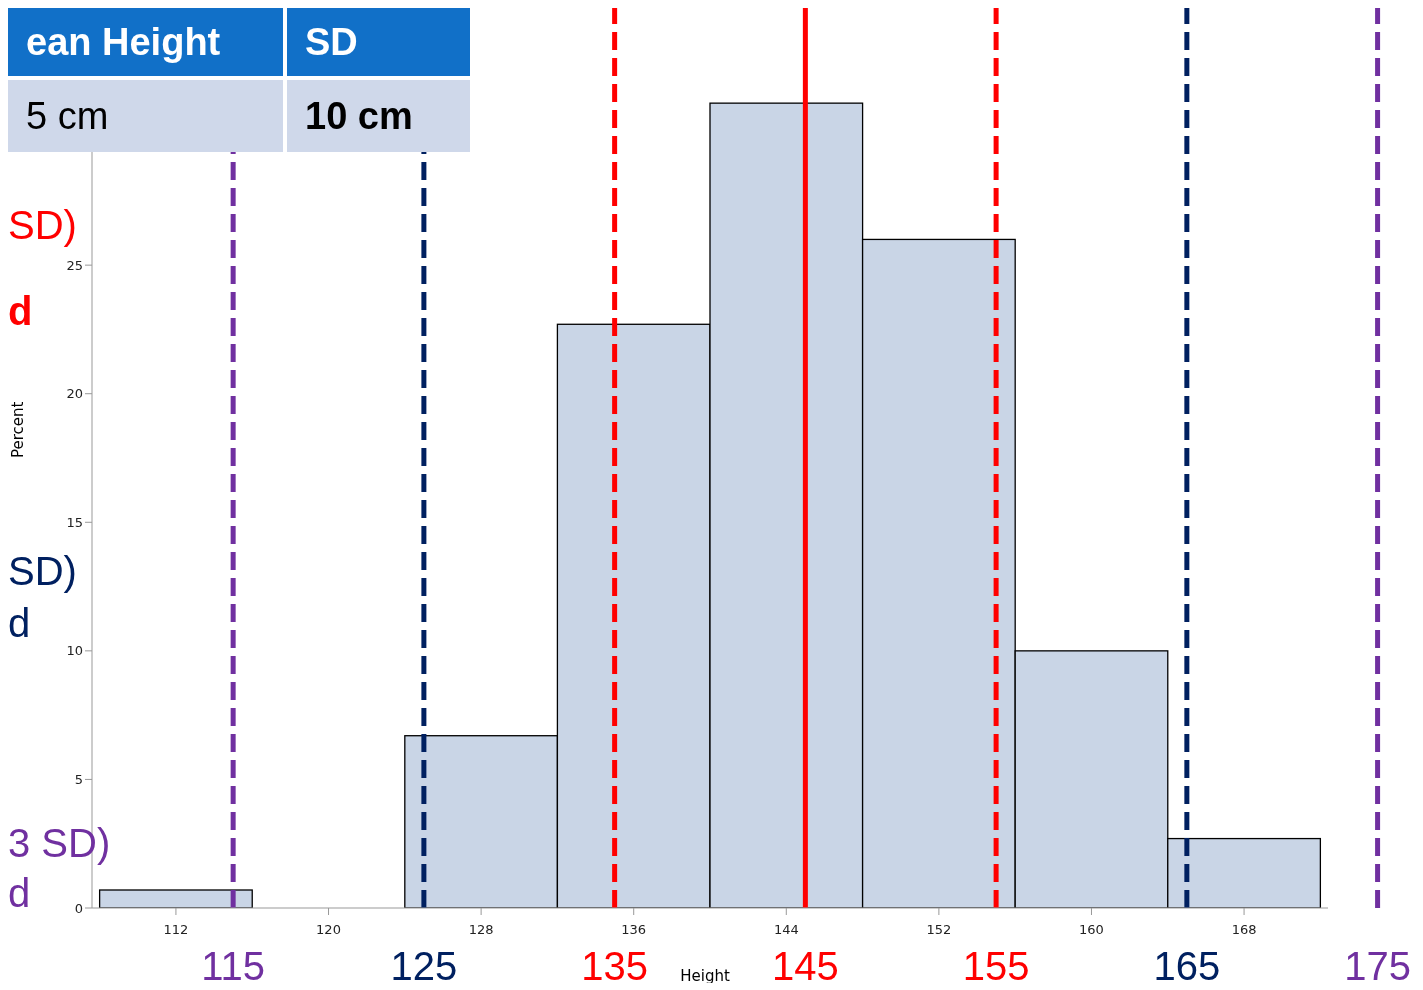 The width and height of the screenshot is (1423, 990). I want to click on annotation: ean Height, so click(145, 42).